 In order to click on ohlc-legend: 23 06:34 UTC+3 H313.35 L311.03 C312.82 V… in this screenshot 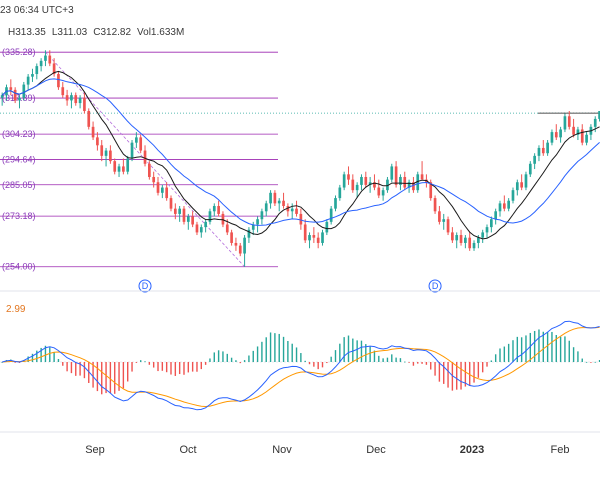, I will do `click(92, 21)`.